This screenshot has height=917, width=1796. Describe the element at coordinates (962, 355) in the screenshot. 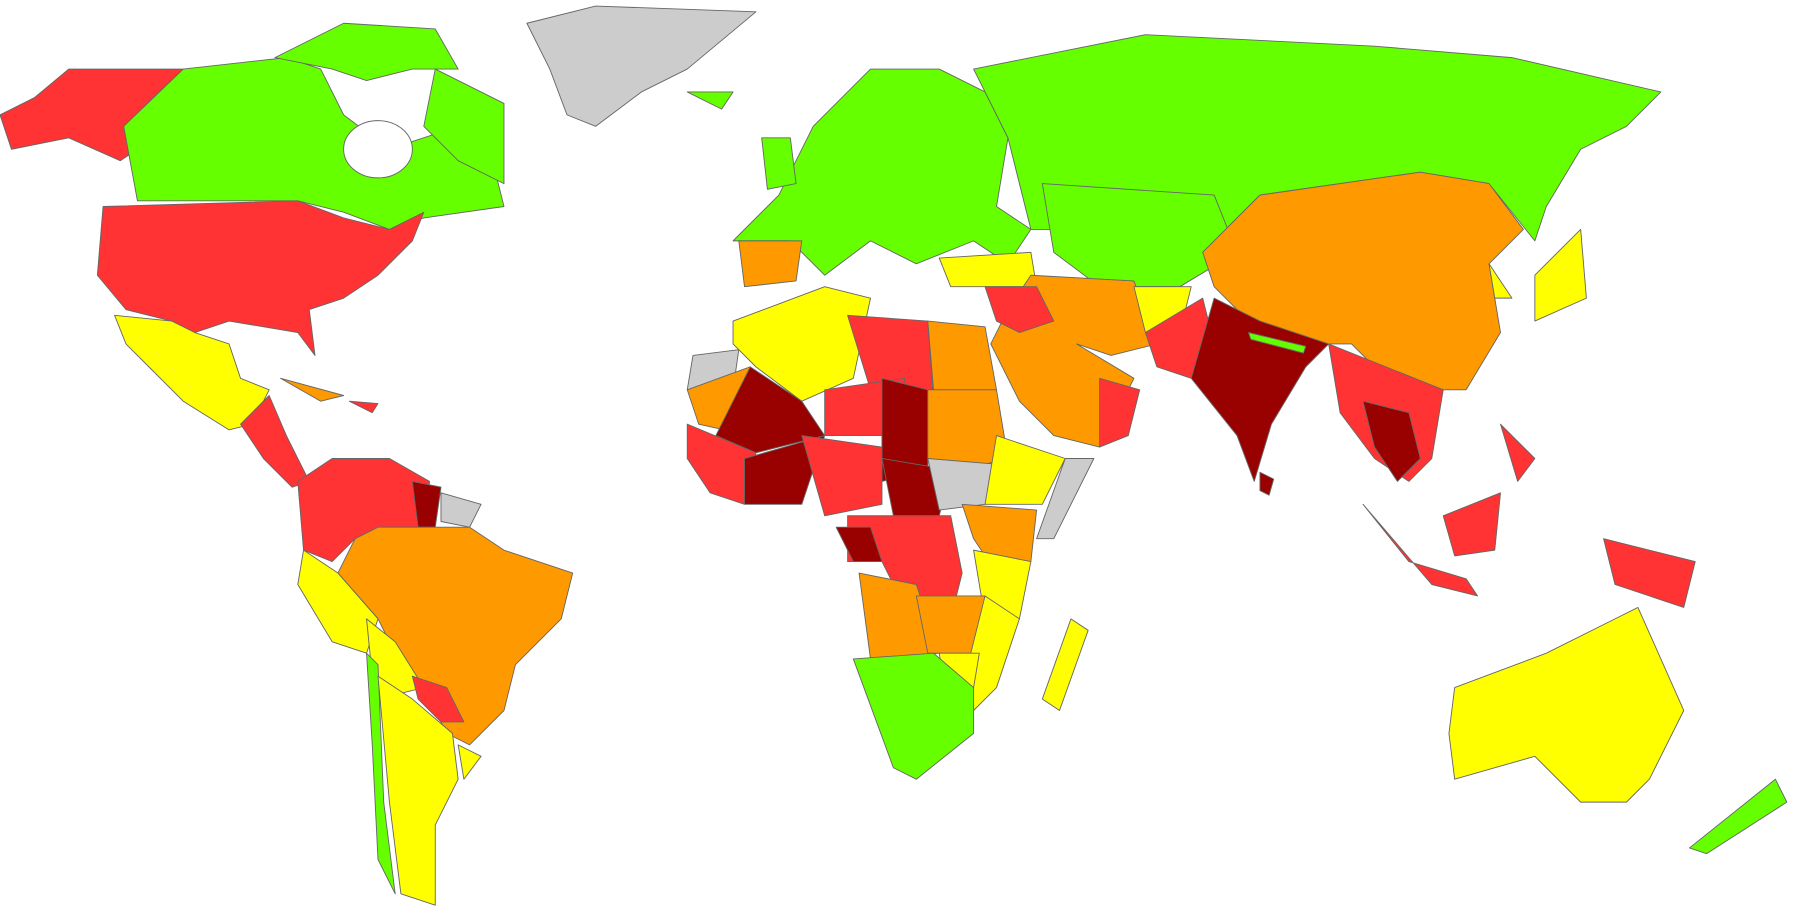

I see `egypt` at that location.